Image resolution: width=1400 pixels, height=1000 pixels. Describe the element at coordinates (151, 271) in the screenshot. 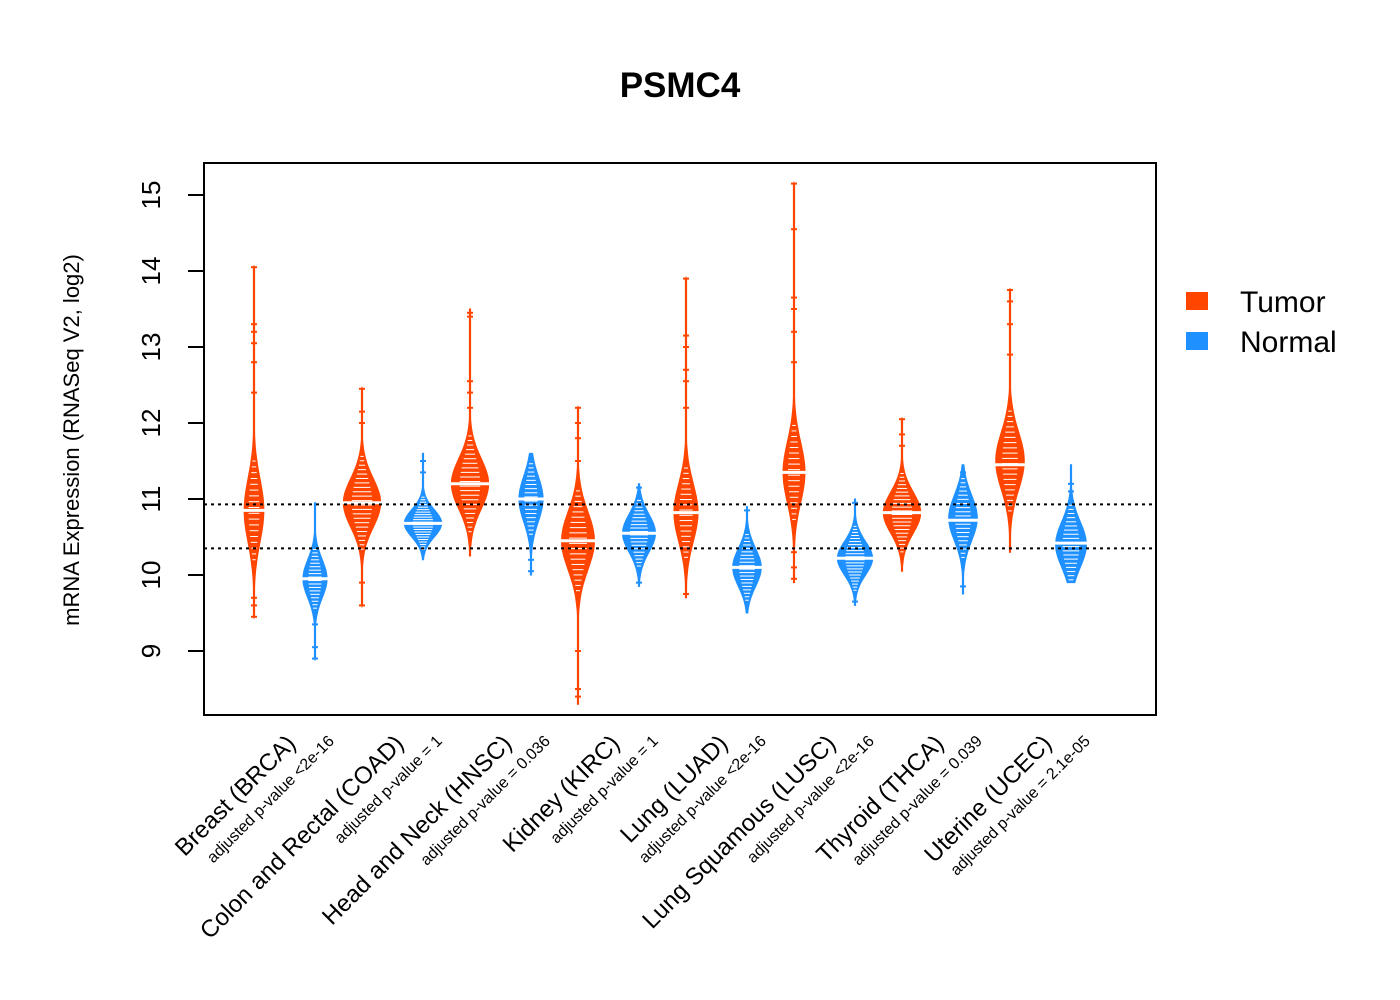

I see `y-tick-label: 14` at that location.